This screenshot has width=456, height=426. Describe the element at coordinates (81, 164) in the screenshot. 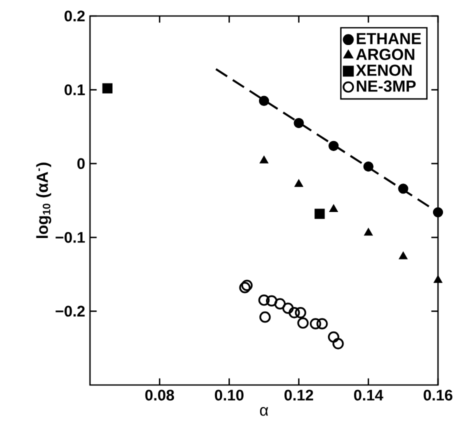

I see `y-tick-label: 0` at that location.